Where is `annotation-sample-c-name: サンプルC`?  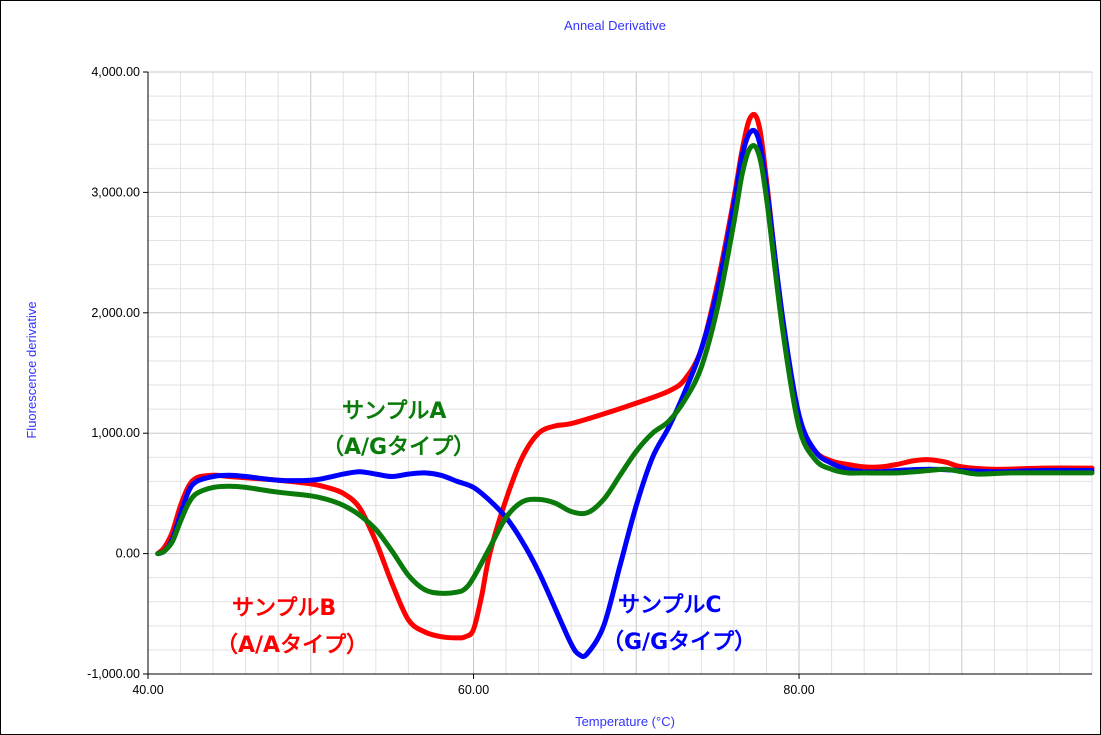
annotation-sample-c-name: サンプルC is located at coordinates (670, 605).